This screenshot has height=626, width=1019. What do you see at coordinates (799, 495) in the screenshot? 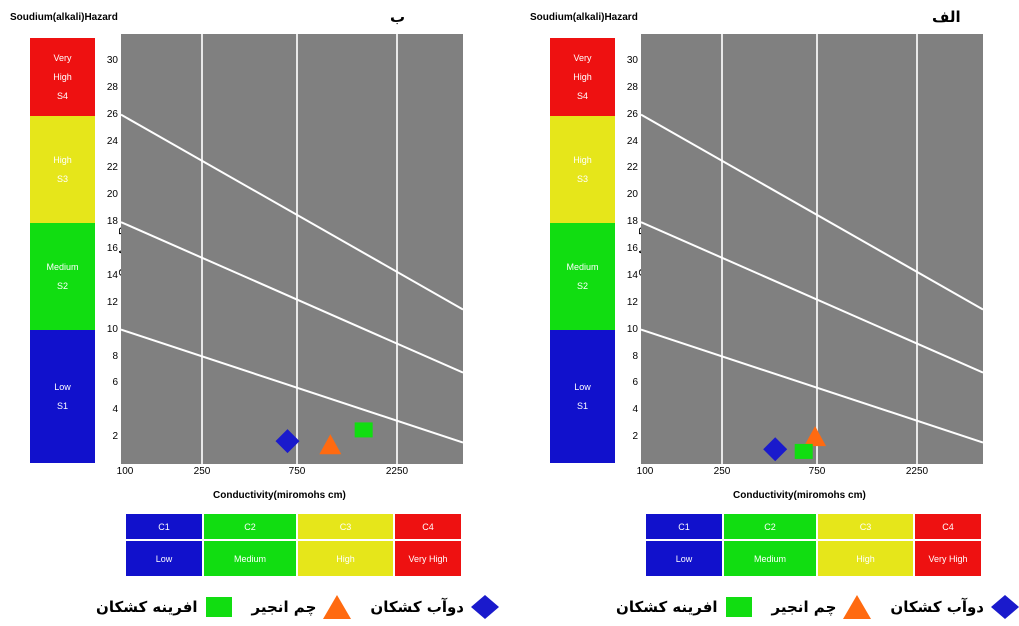
I see `x-axis-label: Conductivity(miromohs cm)` at bounding box center [799, 495].